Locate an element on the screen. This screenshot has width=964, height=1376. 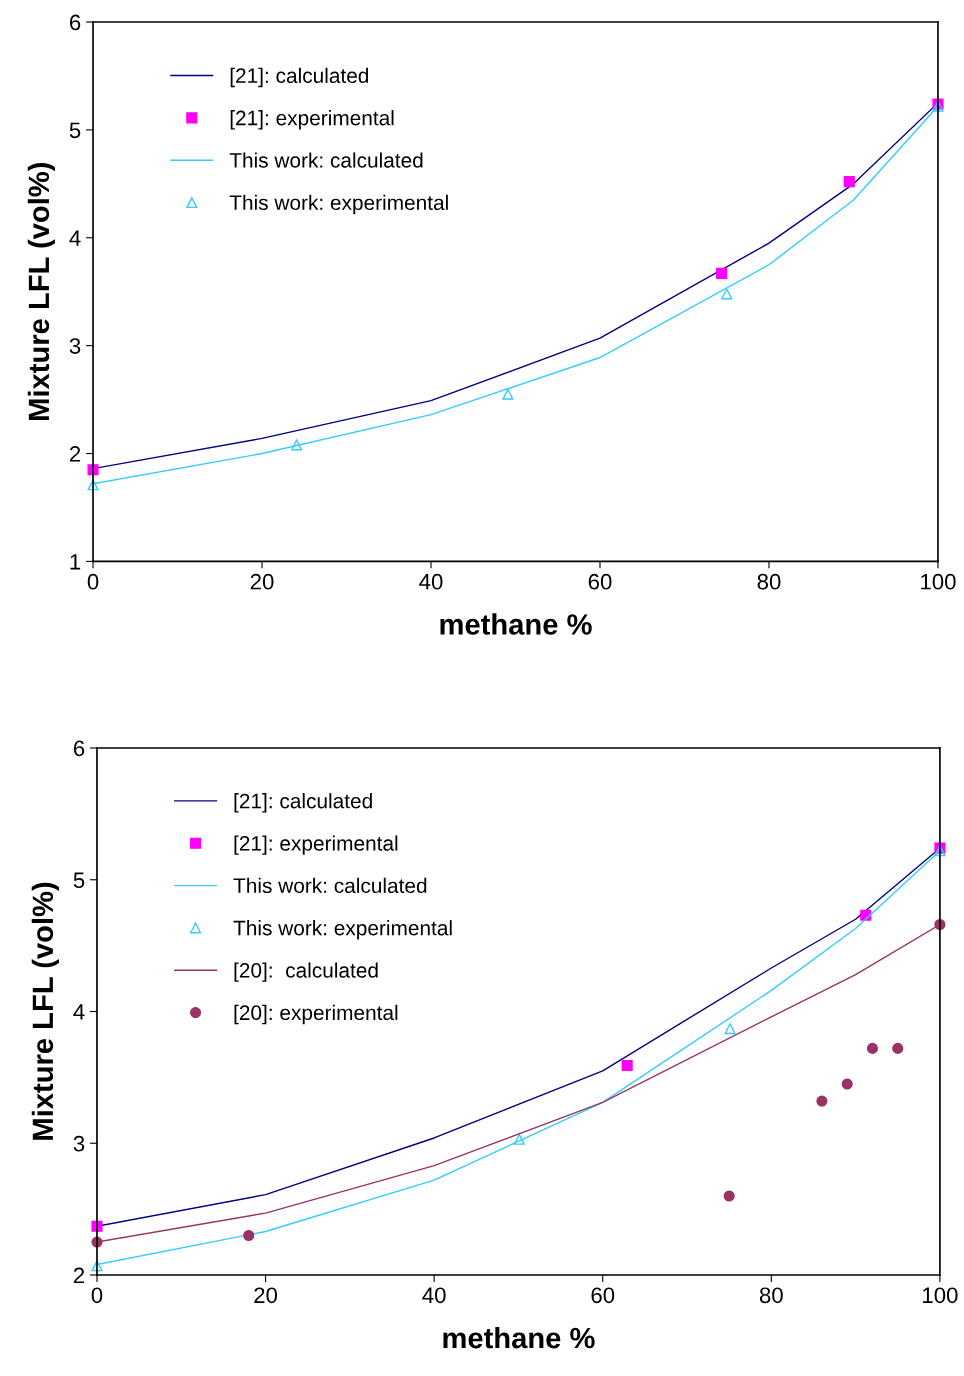
y-tick-label: 1 is located at coordinates (75, 562).